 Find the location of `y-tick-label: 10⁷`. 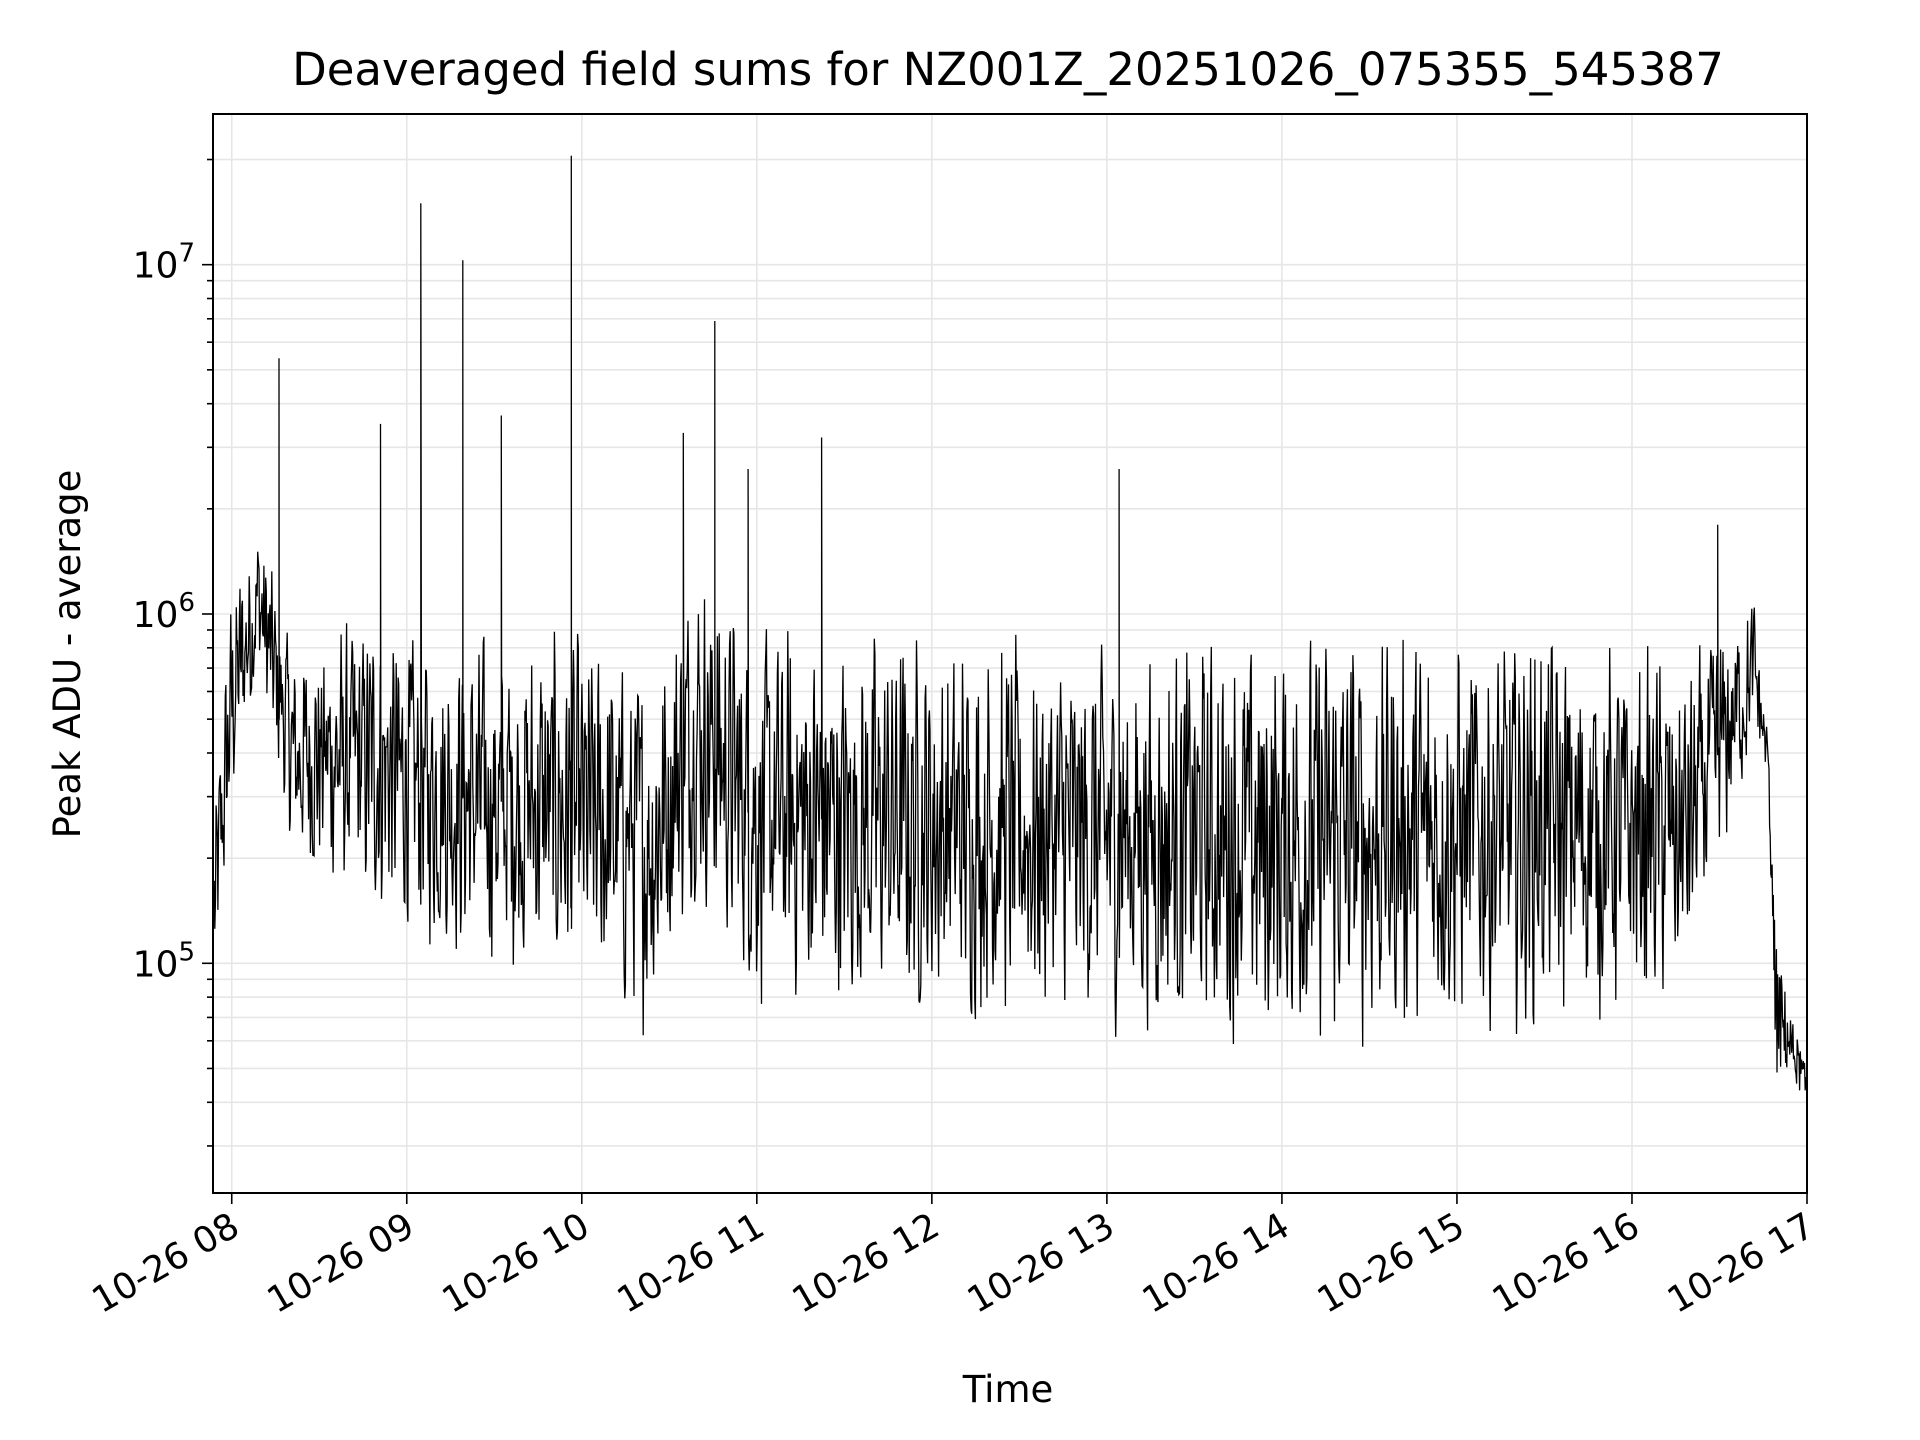

y-tick-label: 10⁷ is located at coordinates (164, 263).